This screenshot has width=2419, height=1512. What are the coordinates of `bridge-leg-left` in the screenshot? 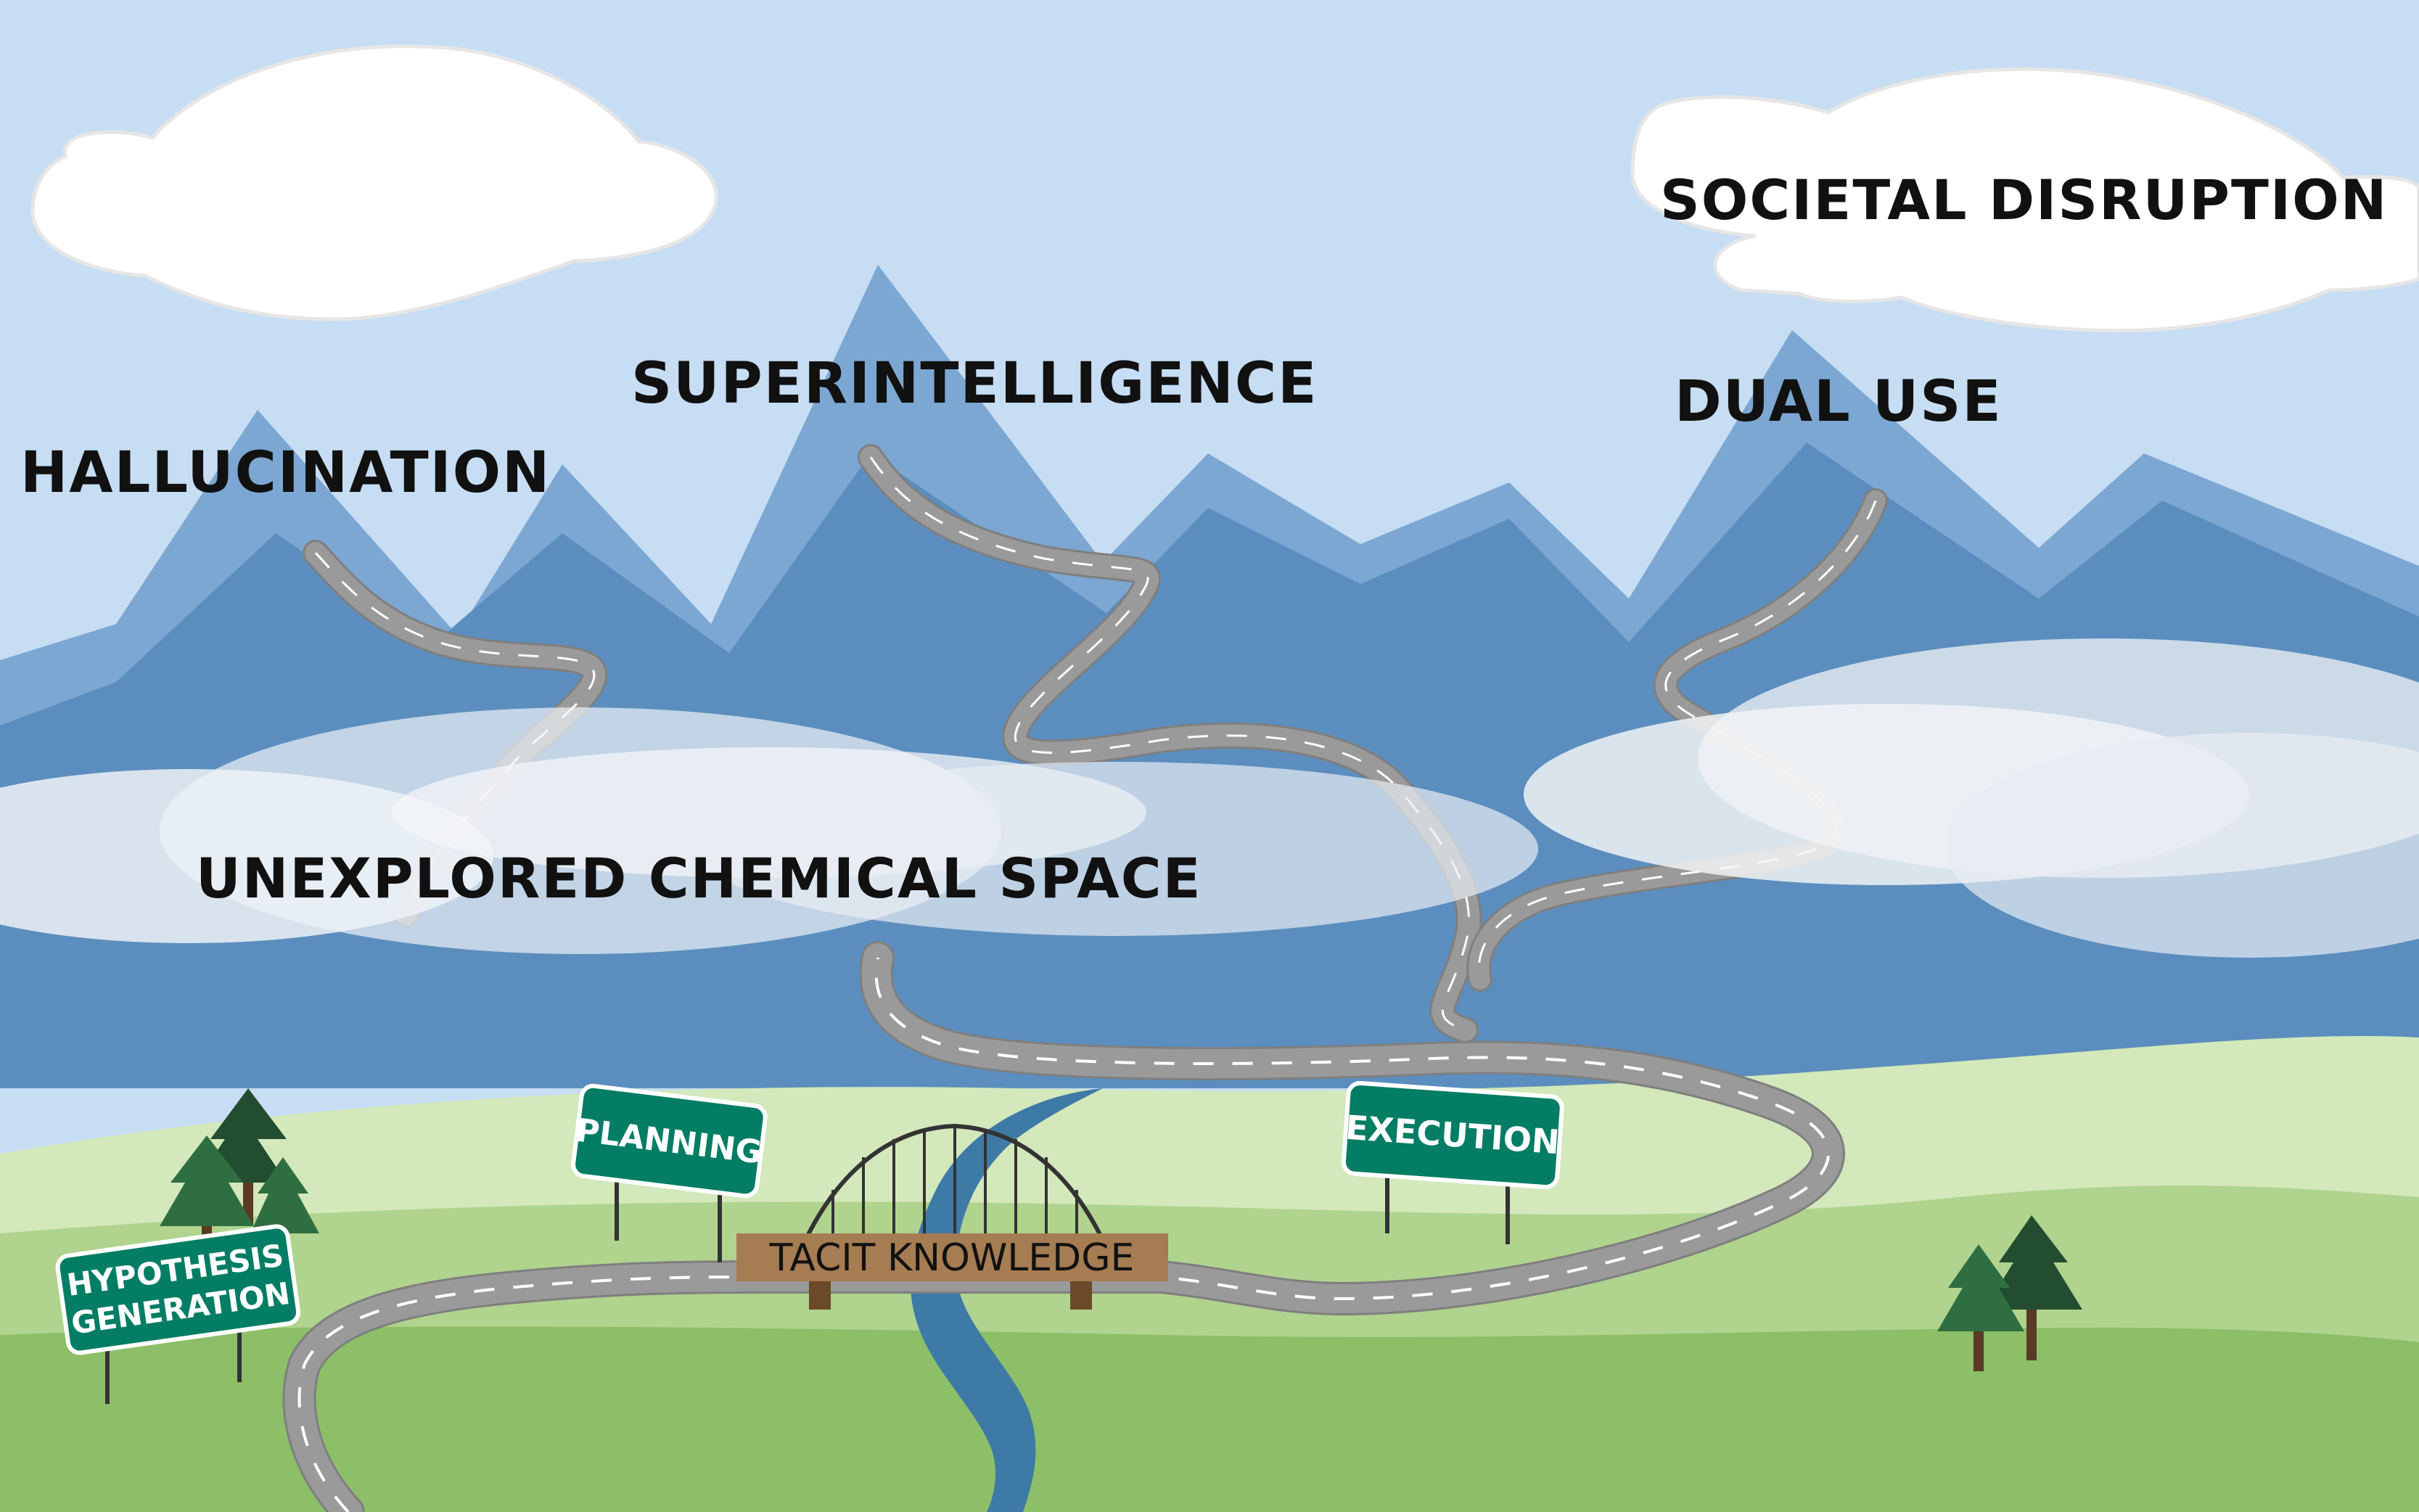 It's located at (820, 1294).